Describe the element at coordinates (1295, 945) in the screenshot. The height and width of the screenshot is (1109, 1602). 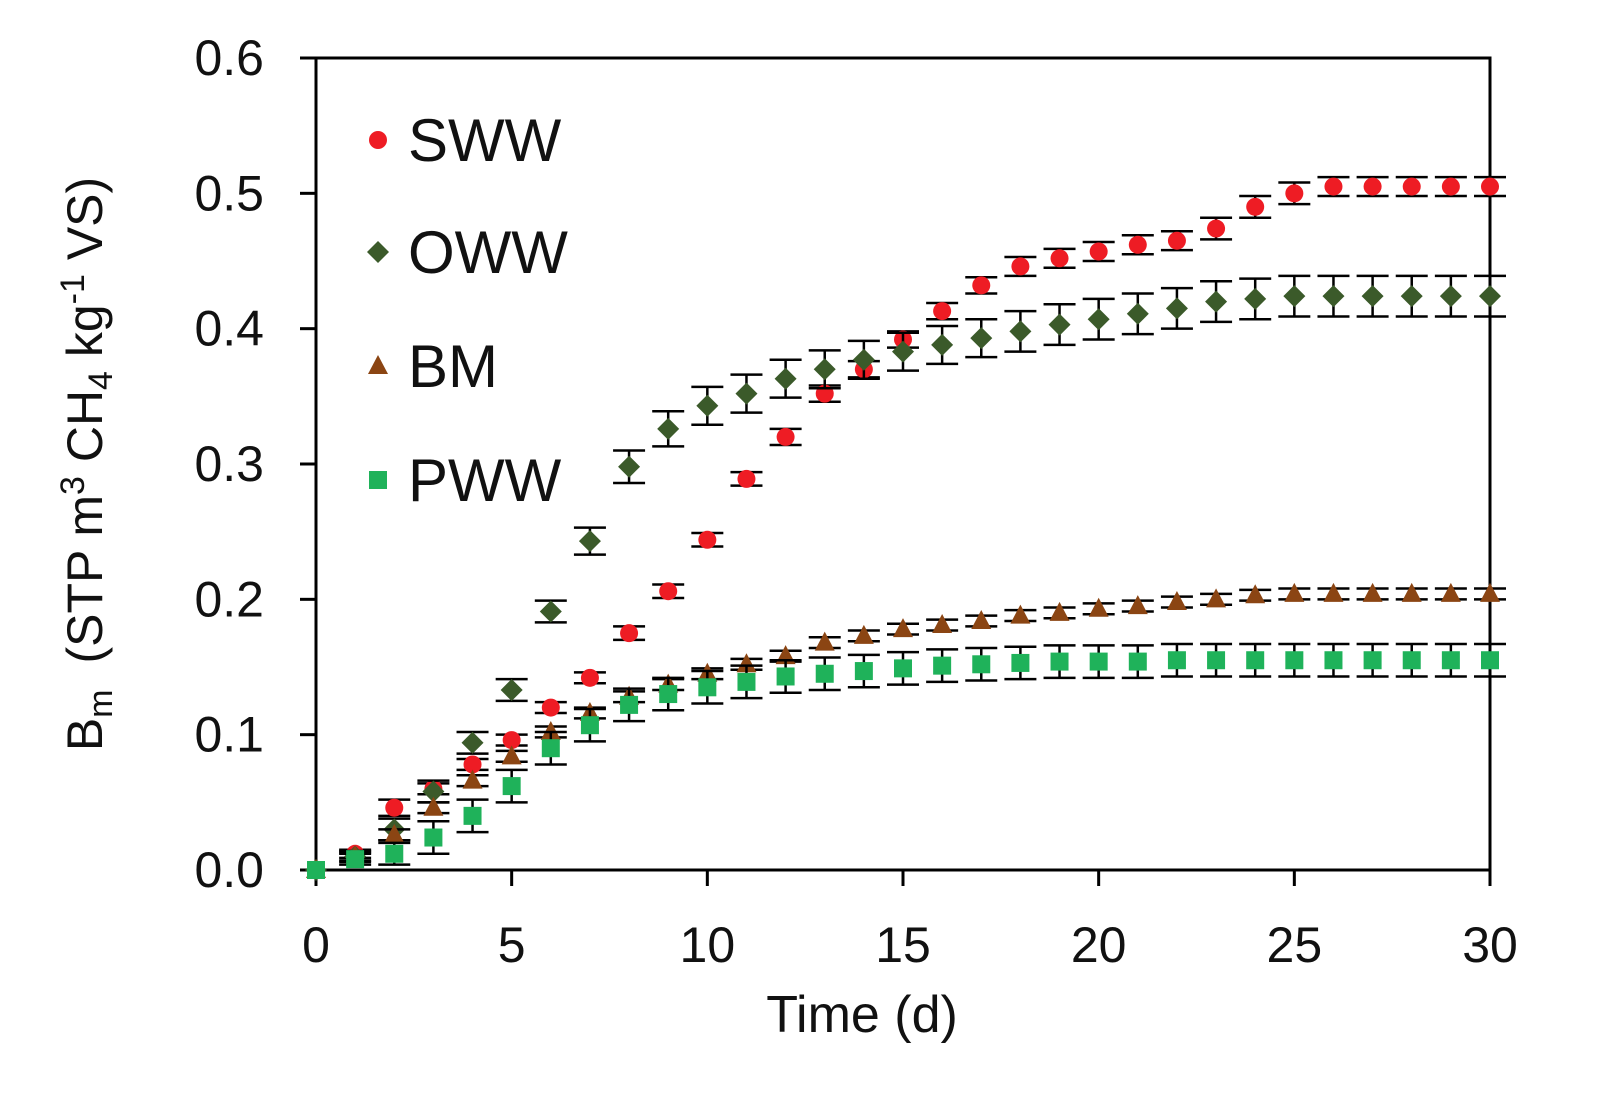
I see `x-tick-label: 25` at that location.